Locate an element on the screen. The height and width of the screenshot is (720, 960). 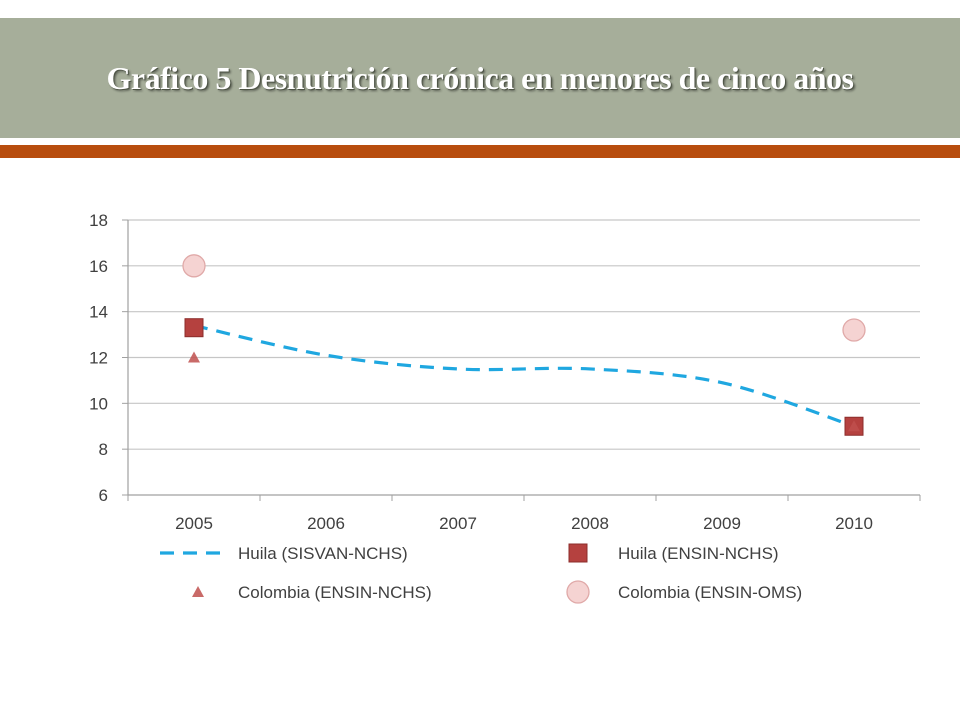
legend-swatch-triangle is located at coordinates (198, 591).